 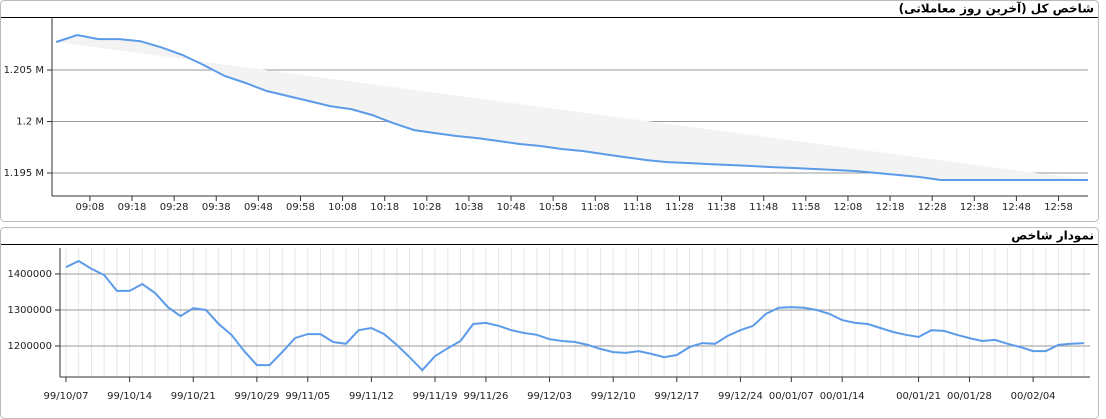 What do you see at coordinates (435, 396) in the screenshot?
I see `x-tick-label: 99/11/19` at bounding box center [435, 396].